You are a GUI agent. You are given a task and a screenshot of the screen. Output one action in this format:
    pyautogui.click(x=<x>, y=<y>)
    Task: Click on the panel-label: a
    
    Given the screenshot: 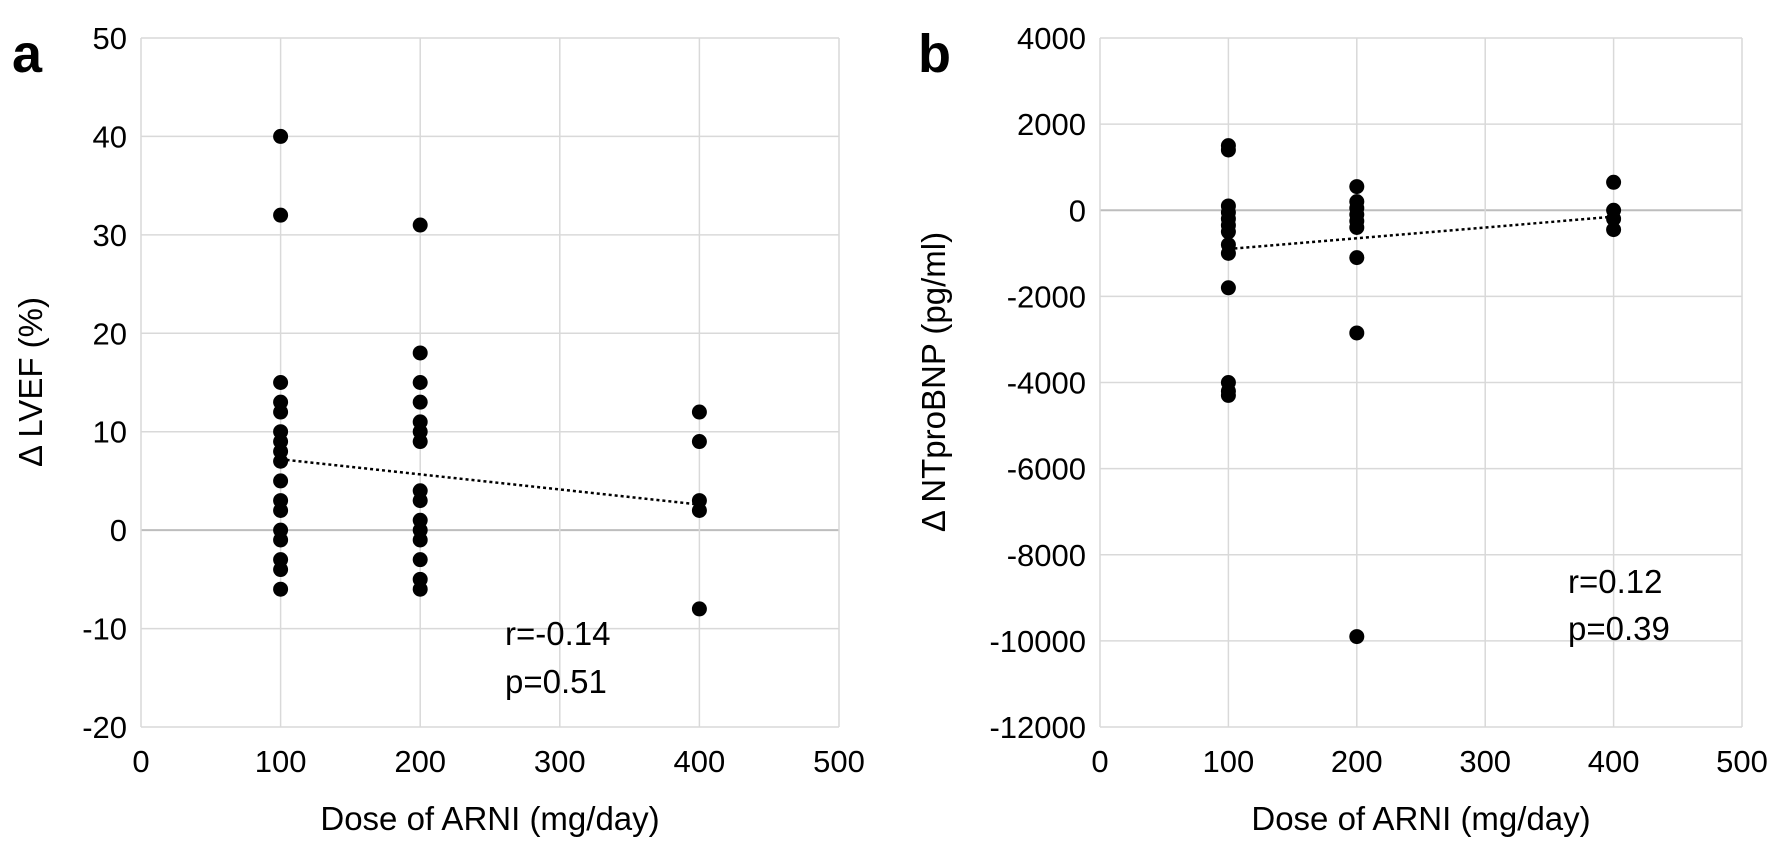 What is the action you would take?
    pyautogui.click(x=27, y=54)
    